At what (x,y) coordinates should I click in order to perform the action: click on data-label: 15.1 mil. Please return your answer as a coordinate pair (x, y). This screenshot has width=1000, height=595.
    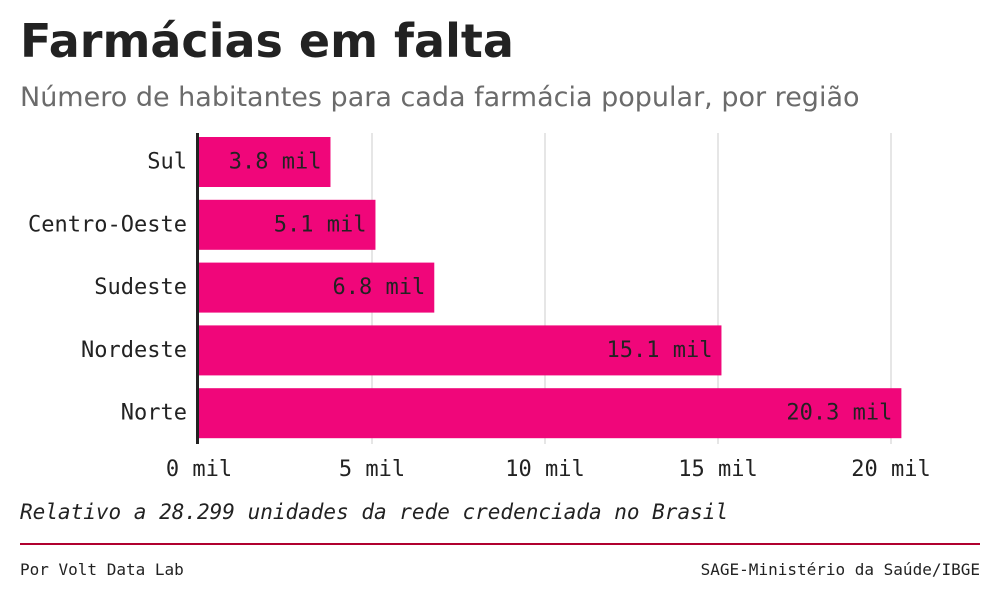
    Looking at the image, I should click on (659, 350).